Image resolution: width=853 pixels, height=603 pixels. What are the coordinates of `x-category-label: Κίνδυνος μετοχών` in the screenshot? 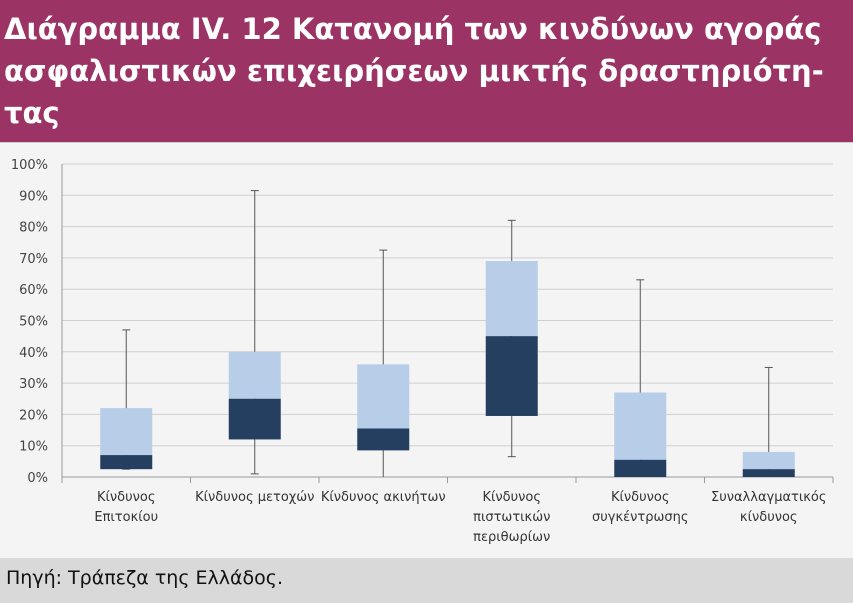 It's located at (254, 497).